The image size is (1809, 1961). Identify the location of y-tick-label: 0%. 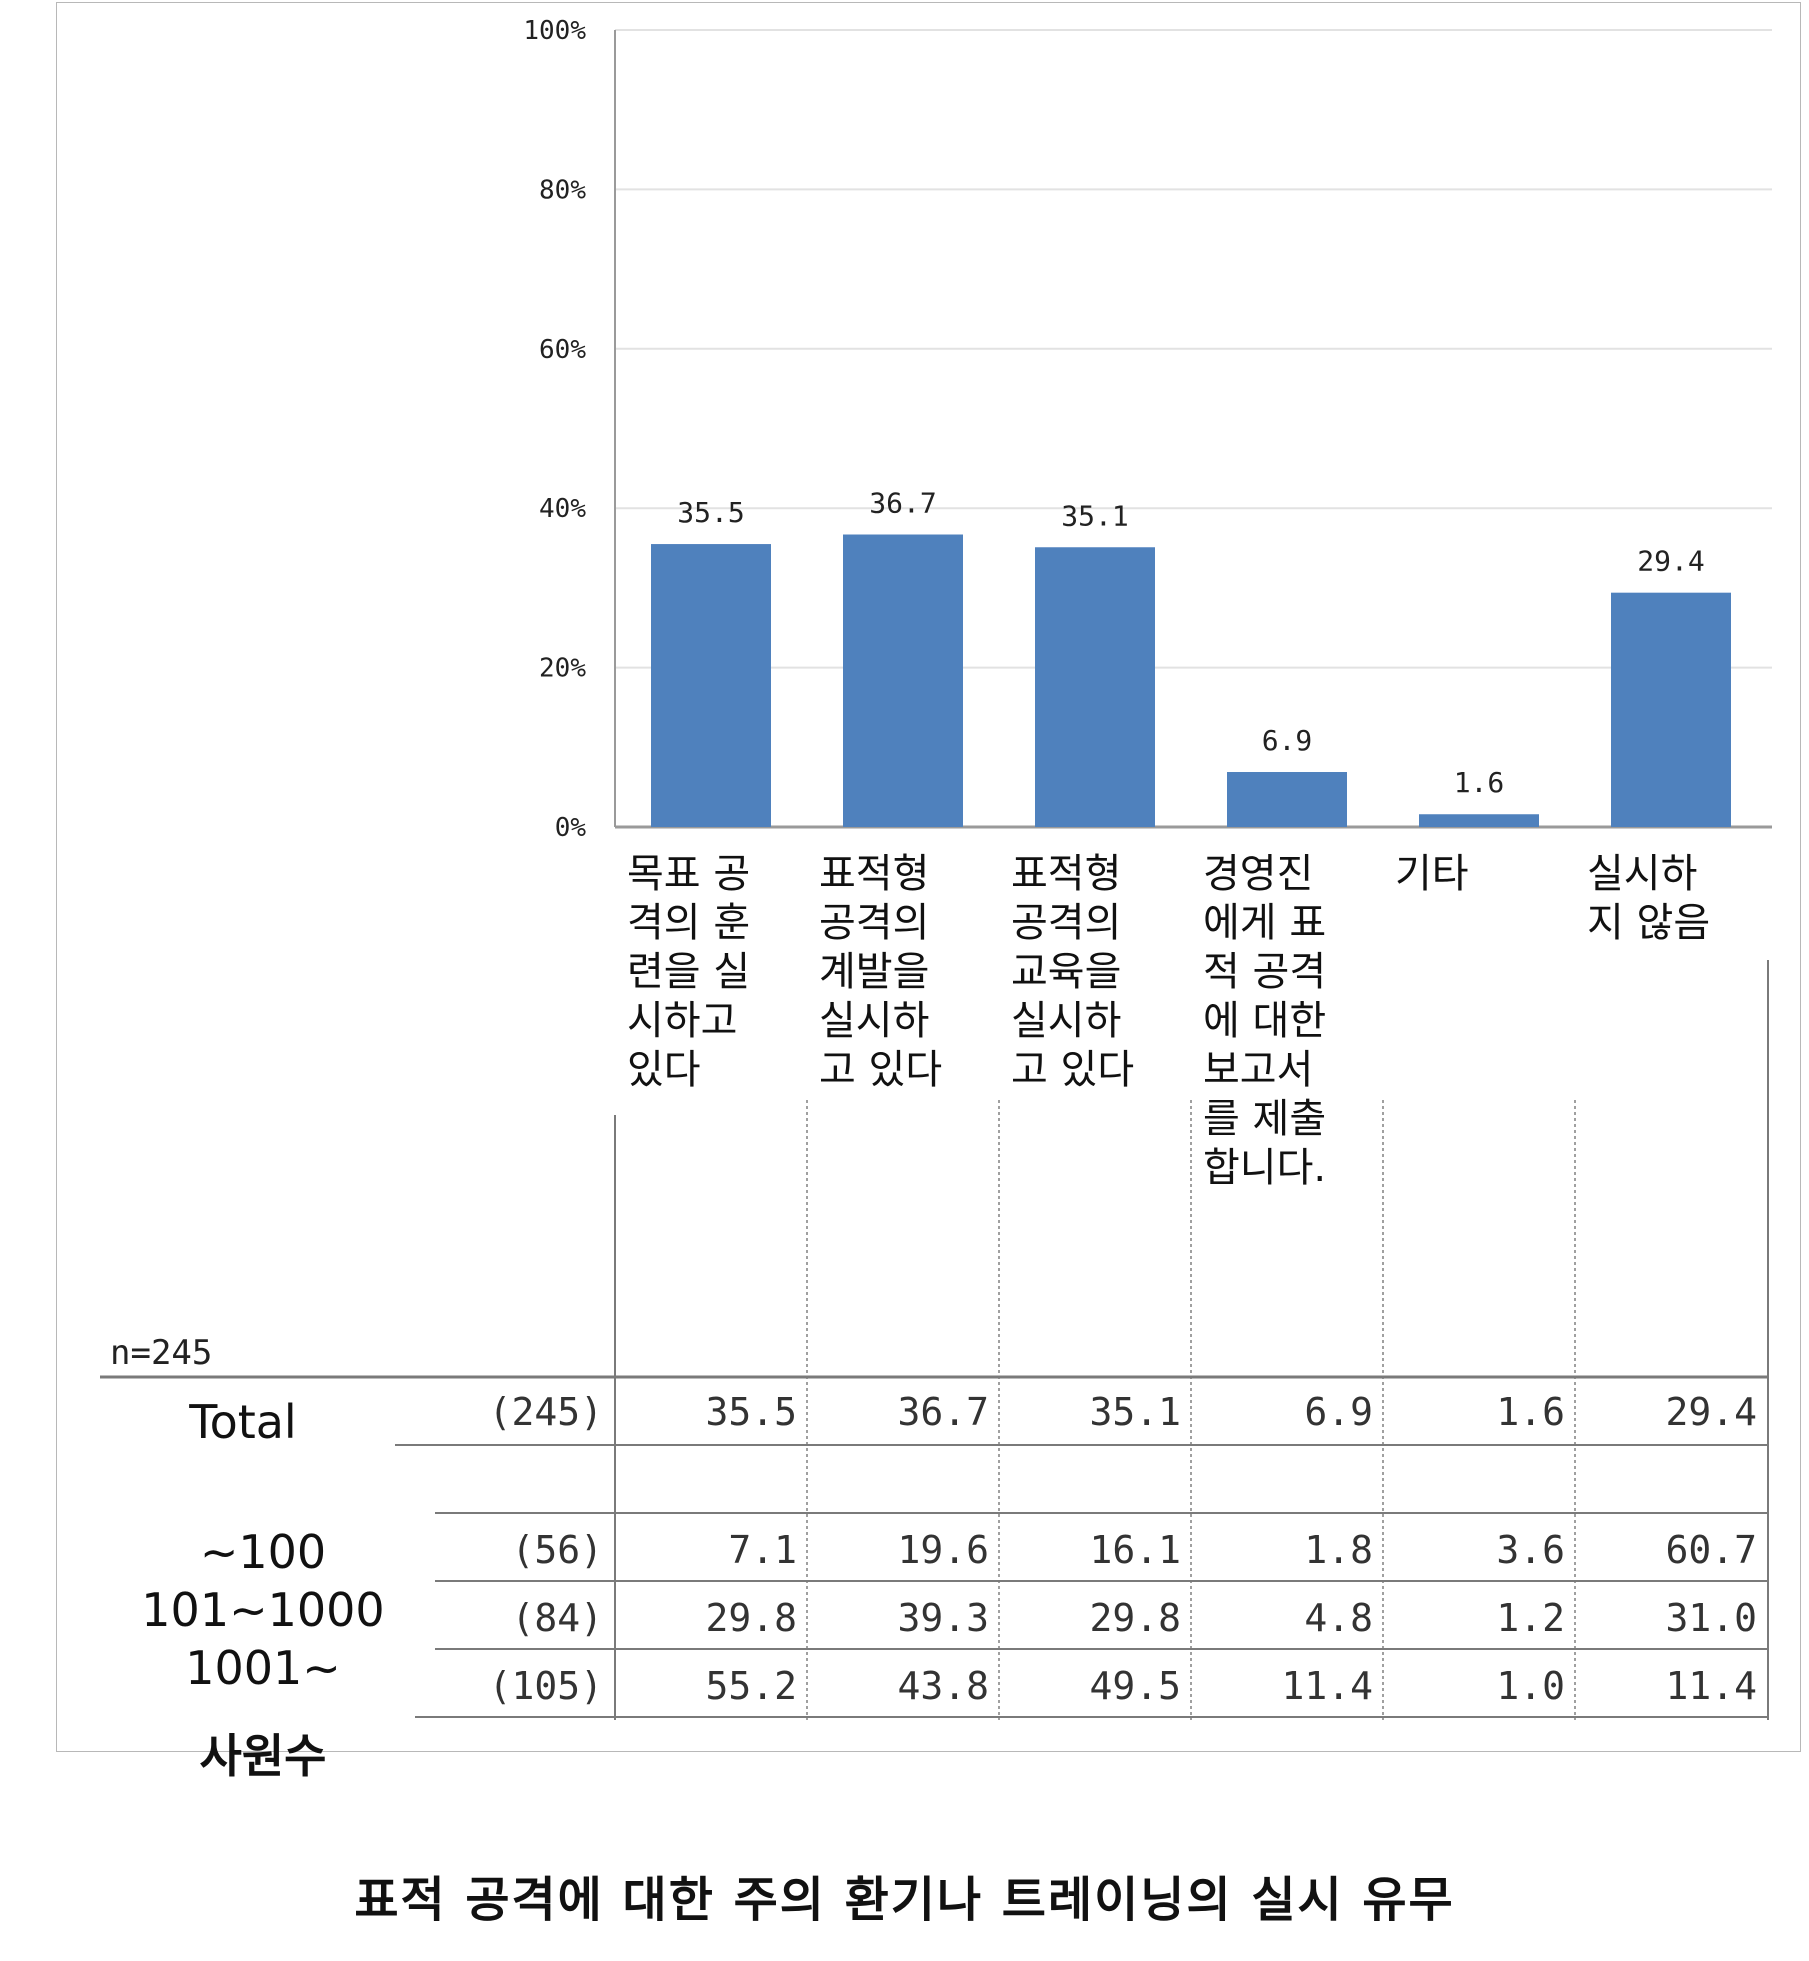
(571, 828).